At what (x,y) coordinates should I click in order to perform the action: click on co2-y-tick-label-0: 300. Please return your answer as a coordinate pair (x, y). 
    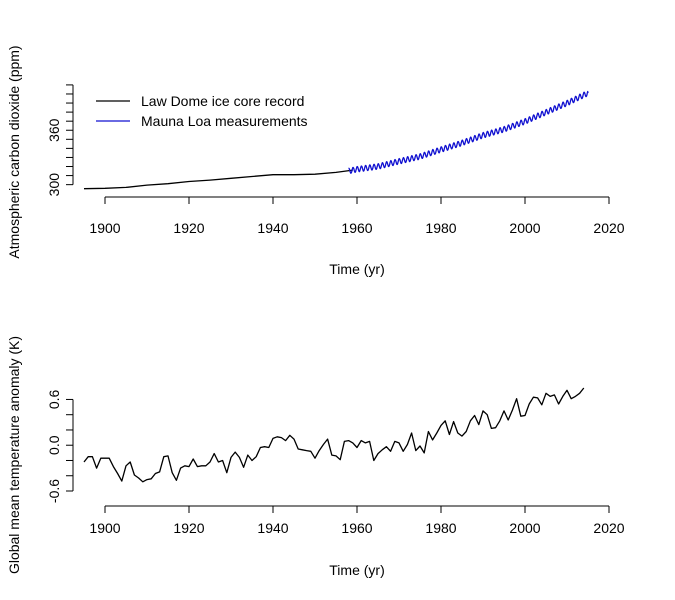
    Looking at the image, I should click on (54, 185).